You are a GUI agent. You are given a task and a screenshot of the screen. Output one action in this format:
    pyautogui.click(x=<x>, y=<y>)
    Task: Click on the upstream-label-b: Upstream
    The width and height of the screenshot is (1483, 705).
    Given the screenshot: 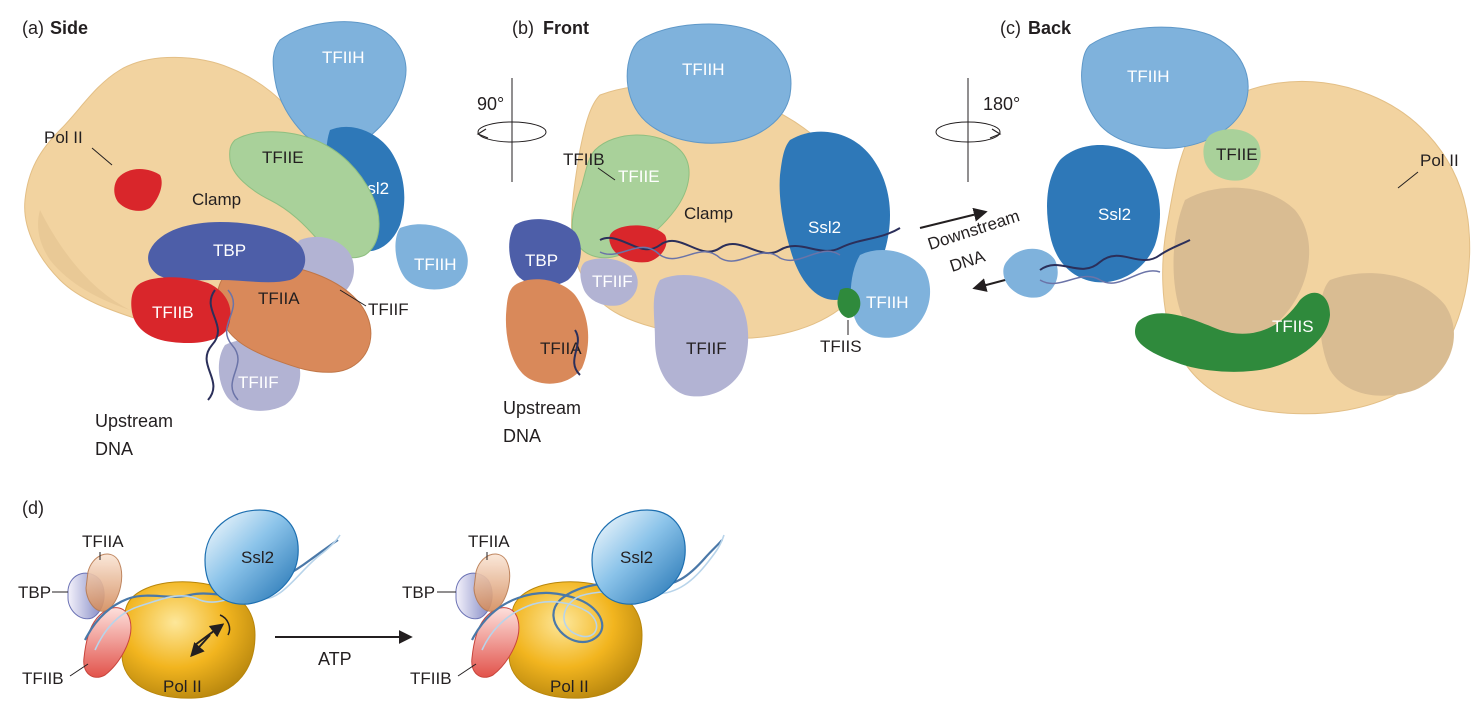 What is the action you would take?
    pyautogui.click(x=542, y=408)
    